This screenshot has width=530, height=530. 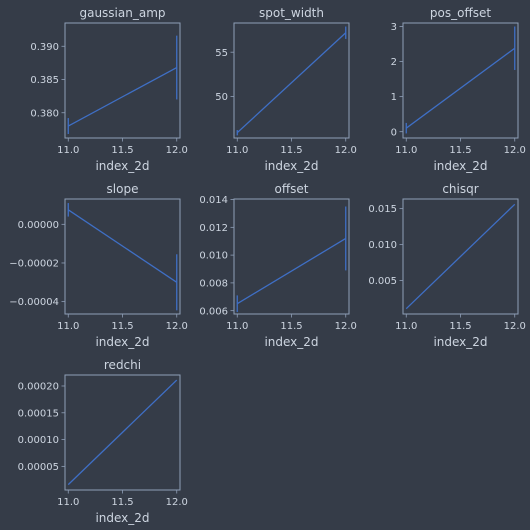 What do you see at coordinates (122, 365) in the screenshot?
I see `subplot-title: redchi` at bounding box center [122, 365].